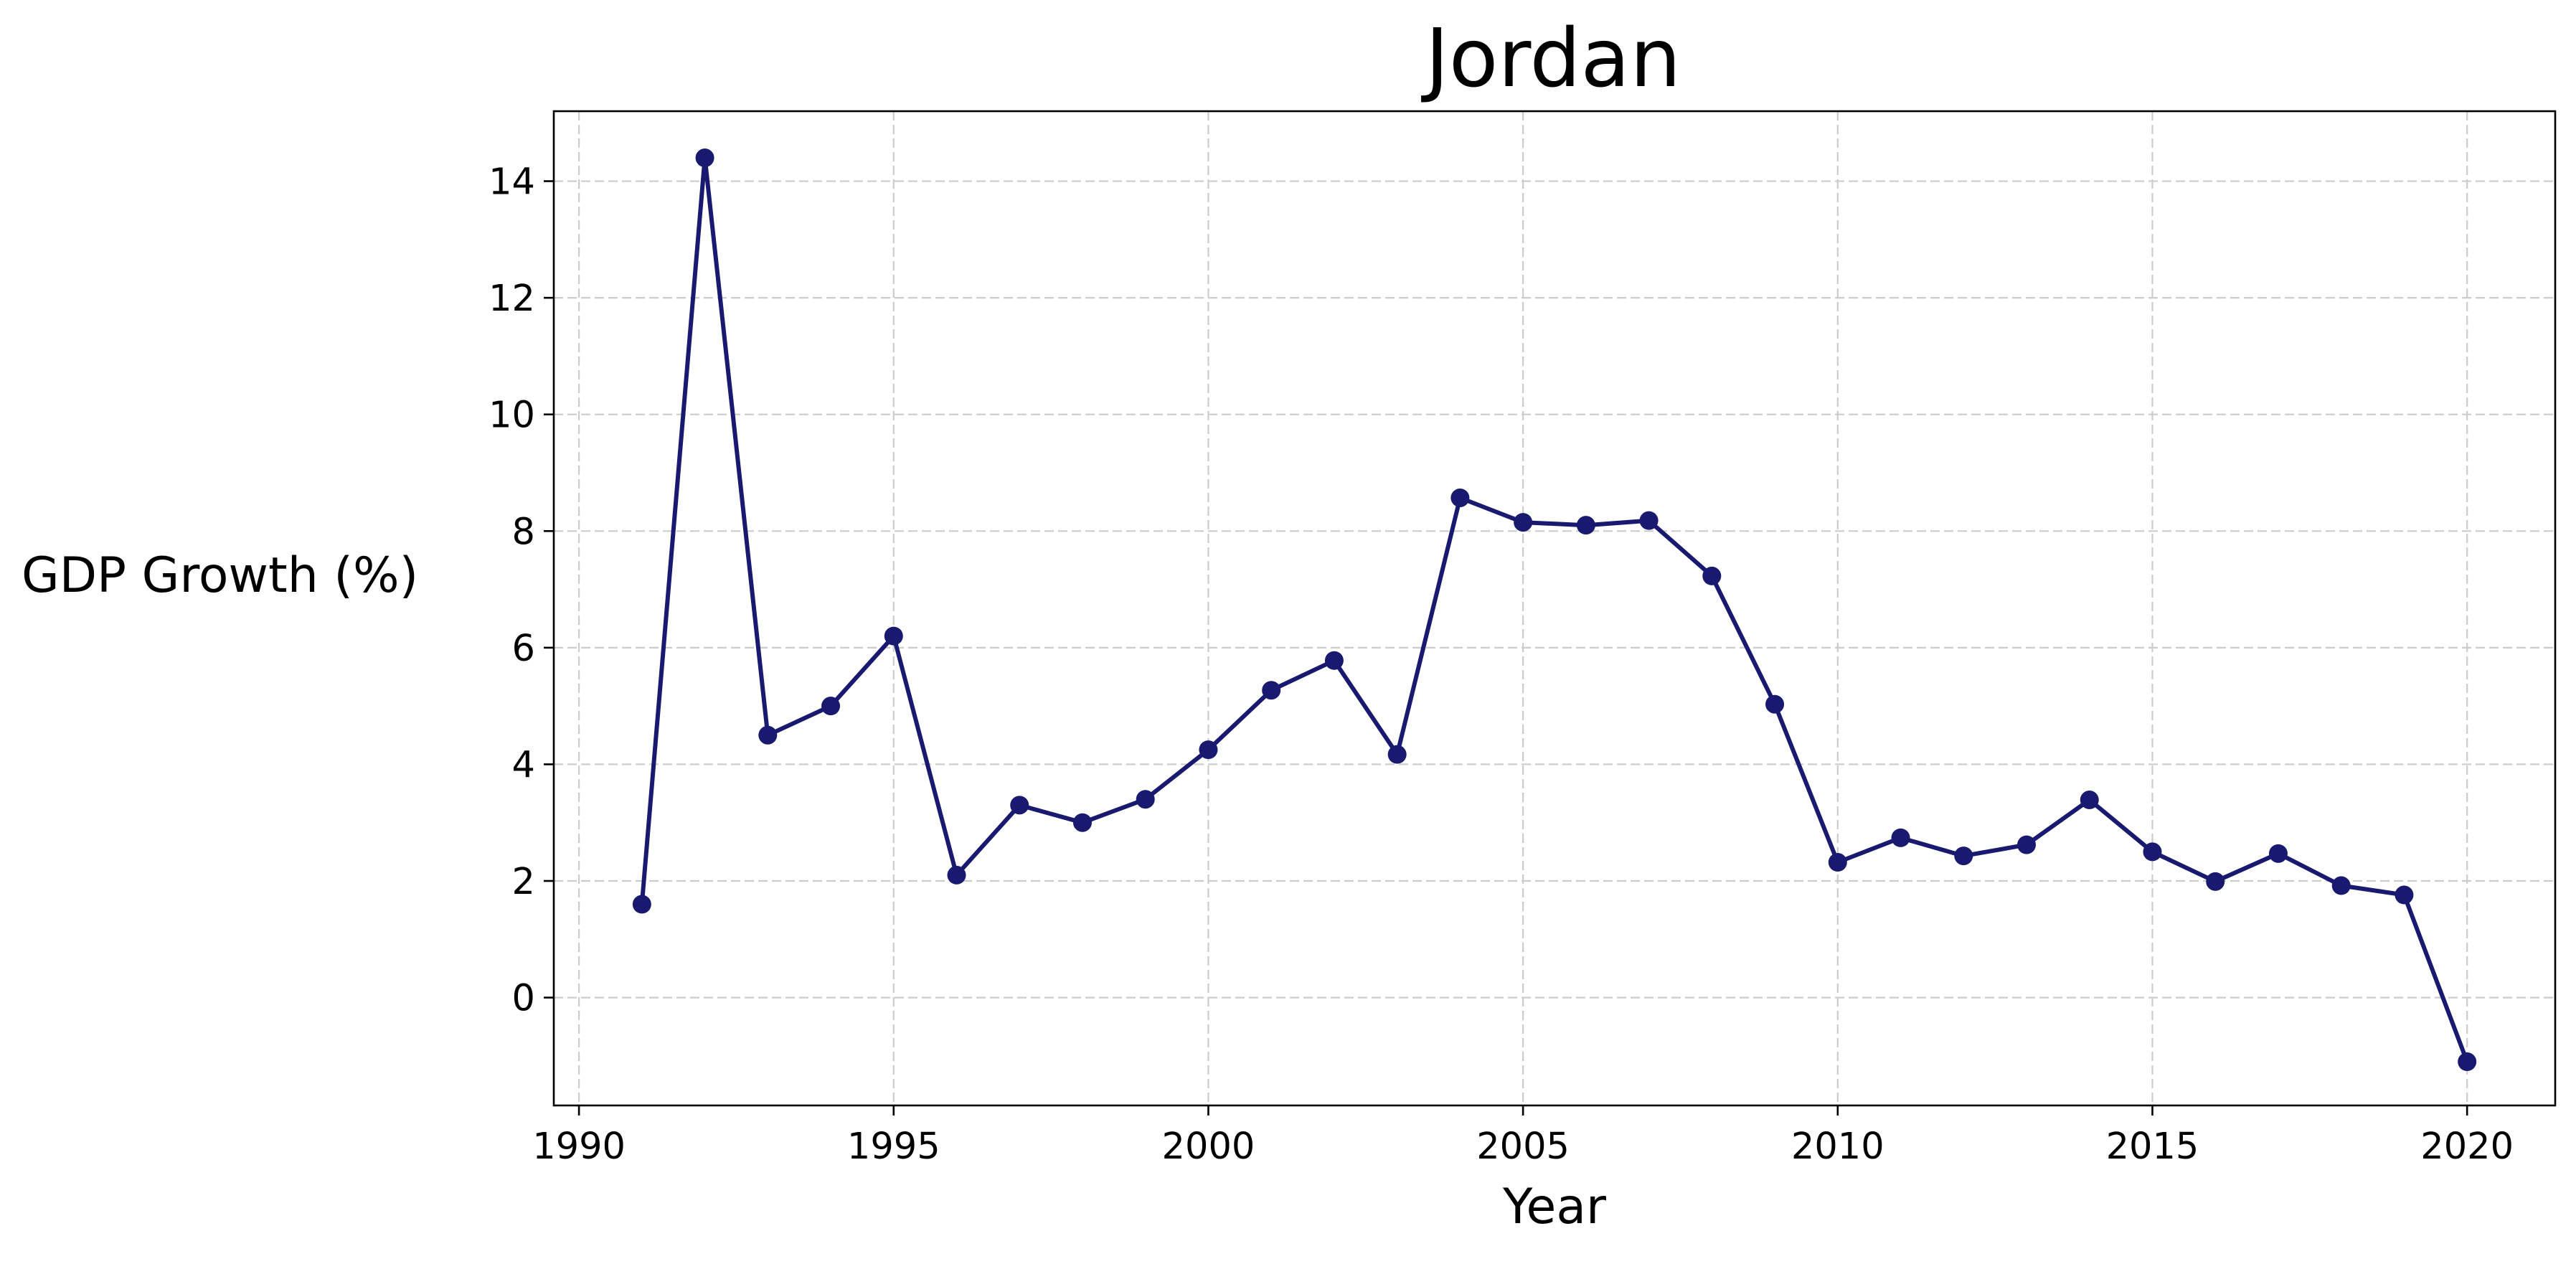  What do you see at coordinates (523, 882) in the screenshot?
I see `y-tick-label: 2` at bounding box center [523, 882].